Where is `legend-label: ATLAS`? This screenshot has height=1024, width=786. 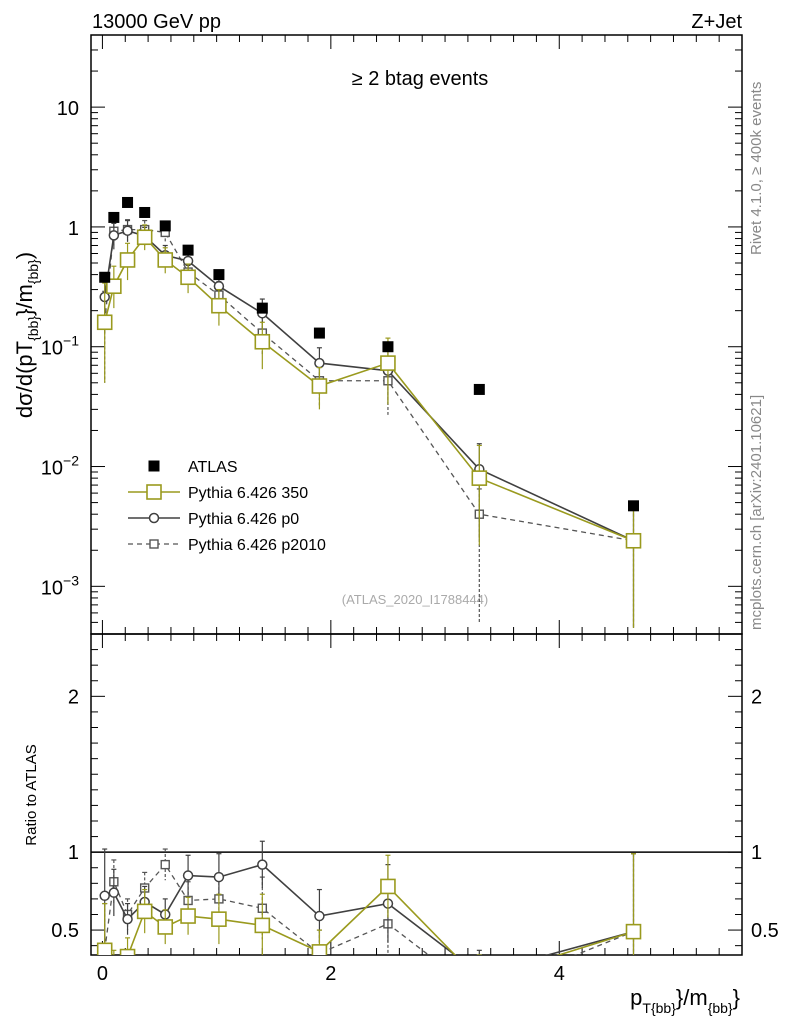
legend-label: ATLAS is located at coordinates (213, 467).